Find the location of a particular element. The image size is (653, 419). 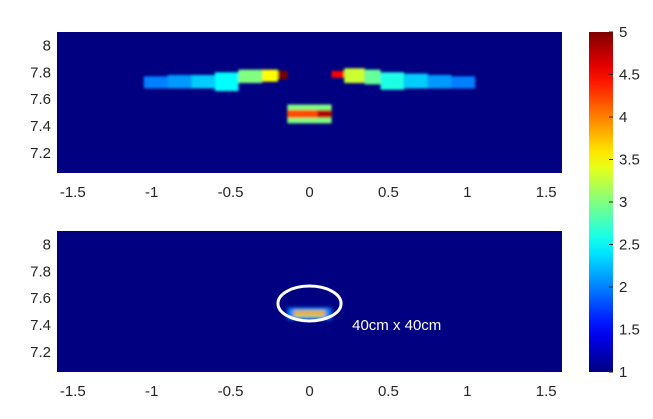

bot-y-tick-label: 7.6 is located at coordinates (40, 298).